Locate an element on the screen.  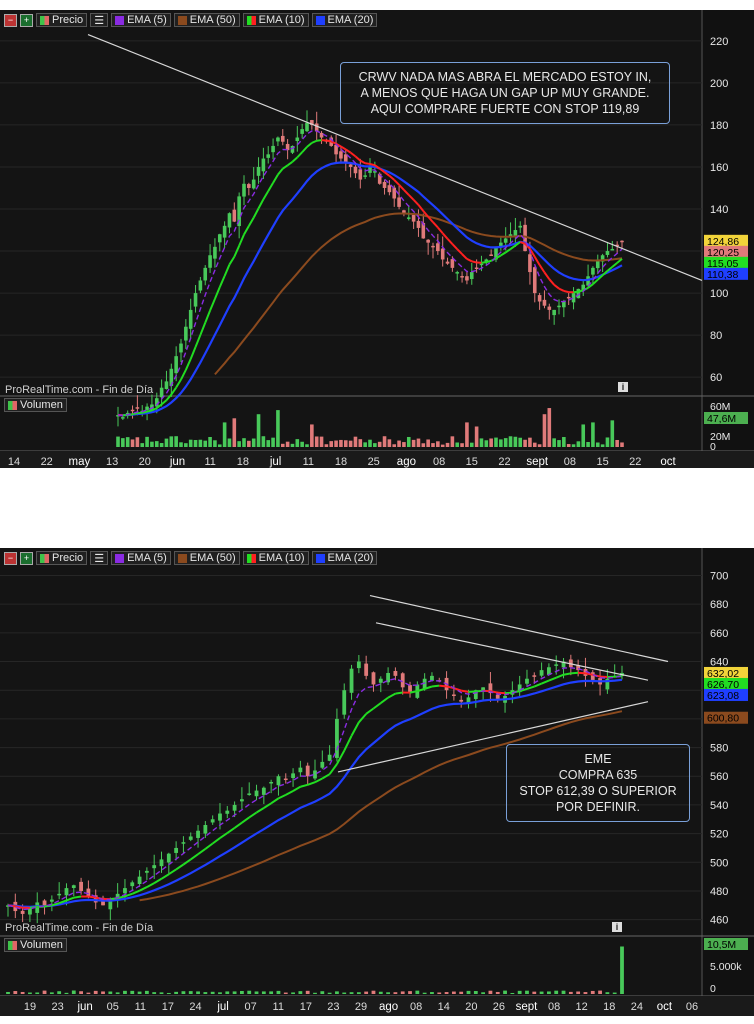
price-value-label: 120,25 is located at coordinates (723, 253).